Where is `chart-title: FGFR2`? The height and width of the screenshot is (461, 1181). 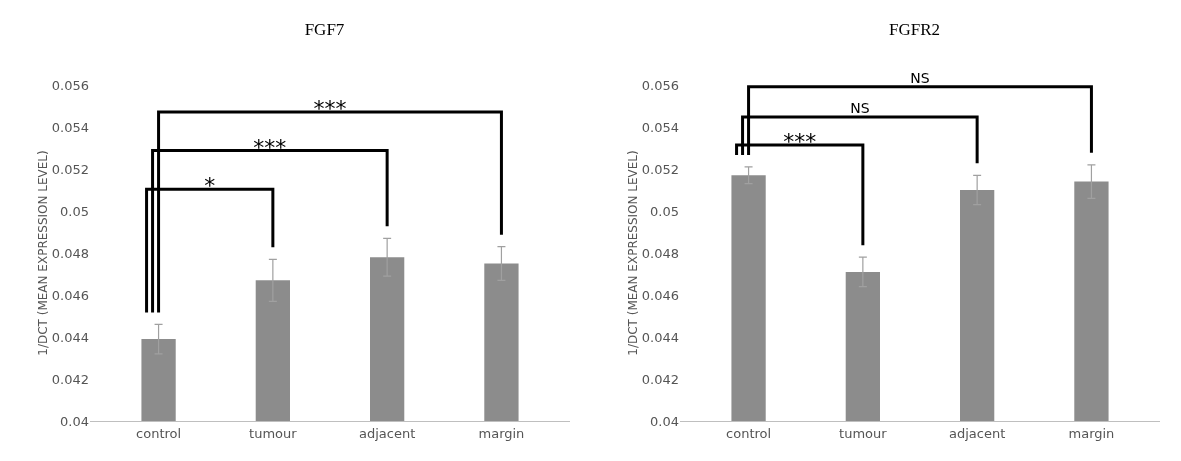
chart-title: FGFR2 is located at coordinates (914, 29).